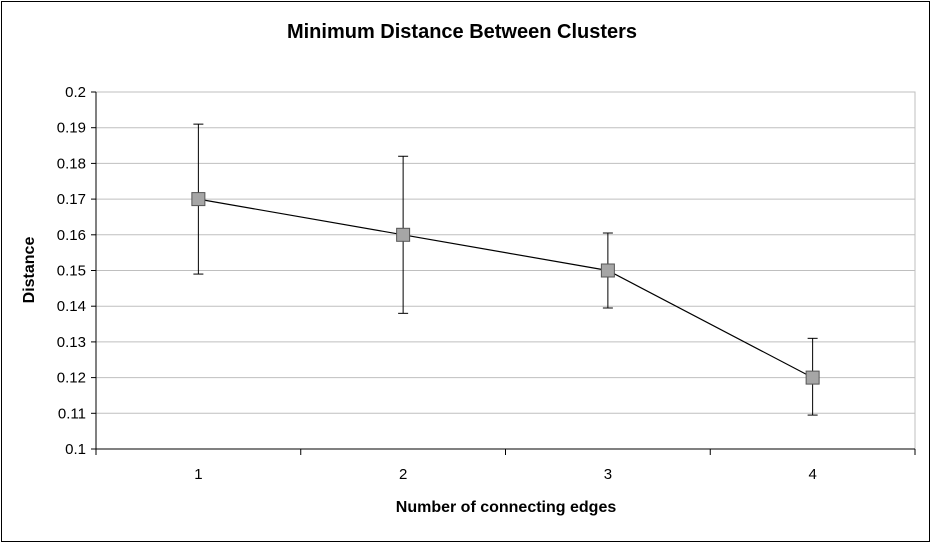 Image resolution: width=931 pixels, height=543 pixels. Describe the element at coordinates (71, 342) in the screenshot. I see `y-tick-label: 0.13` at that location.